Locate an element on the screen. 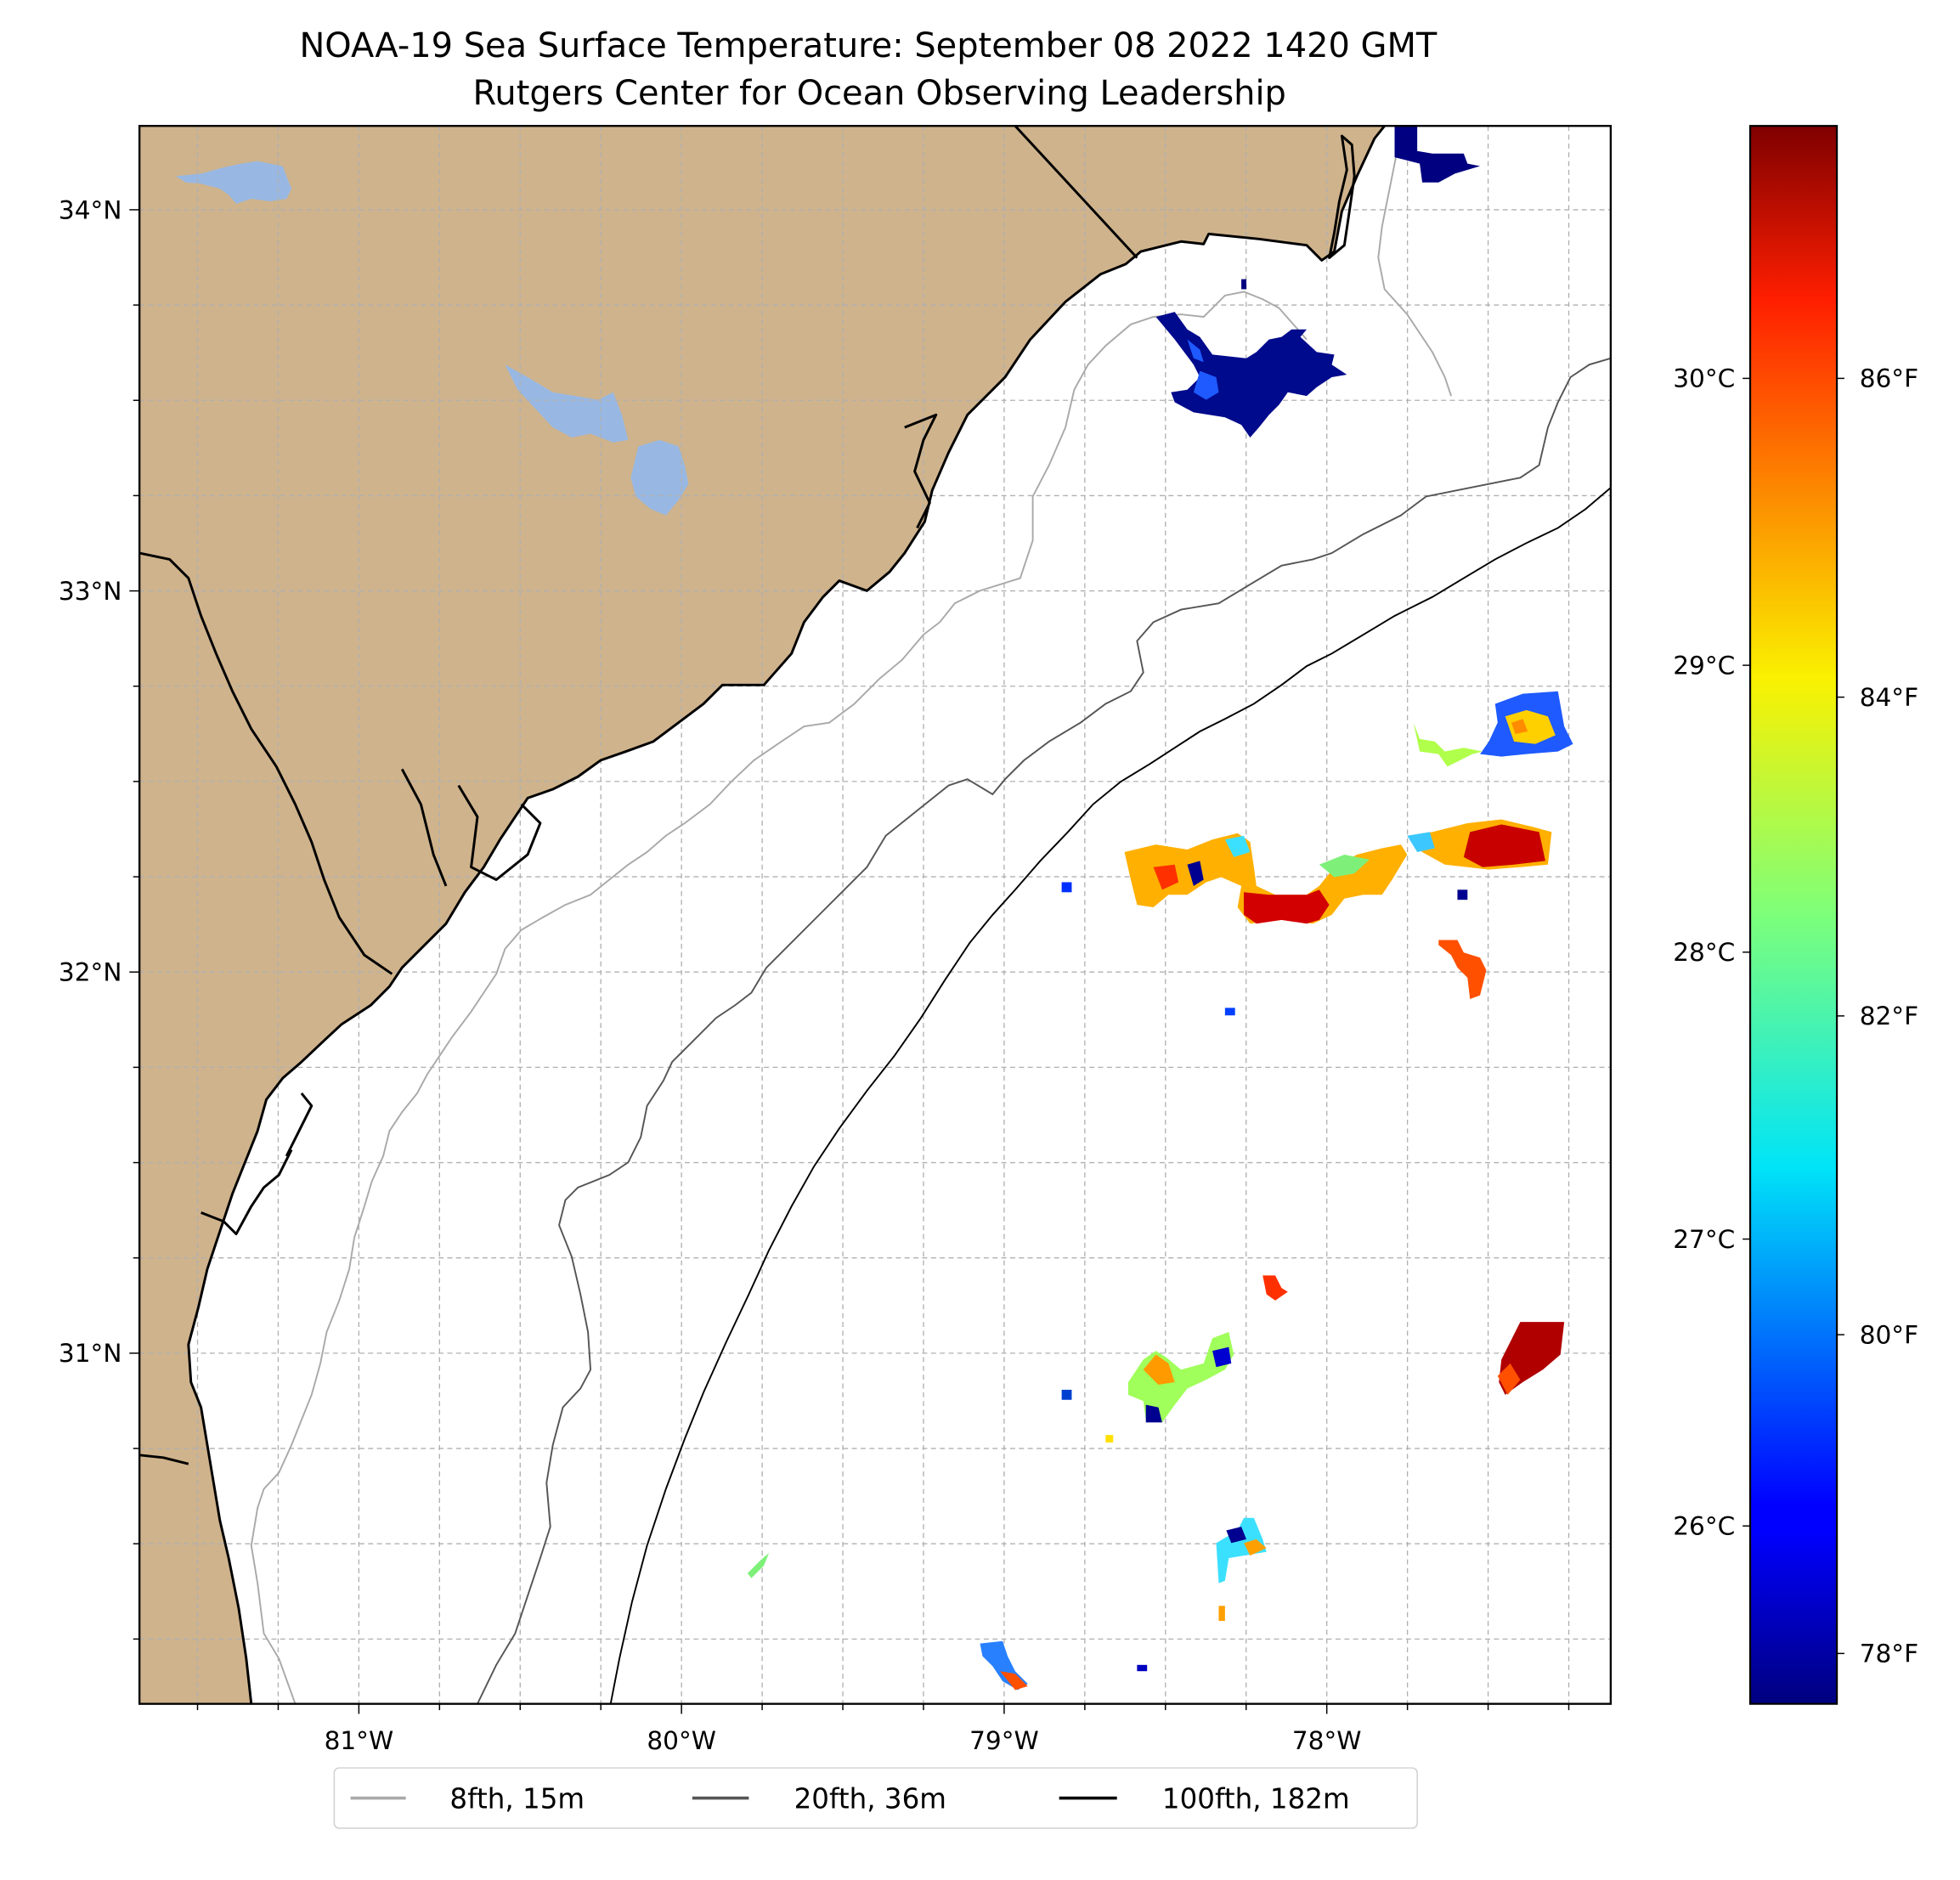 This screenshot has height=1880, width=1960. y-tick-label: 34°N is located at coordinates (91, 209).